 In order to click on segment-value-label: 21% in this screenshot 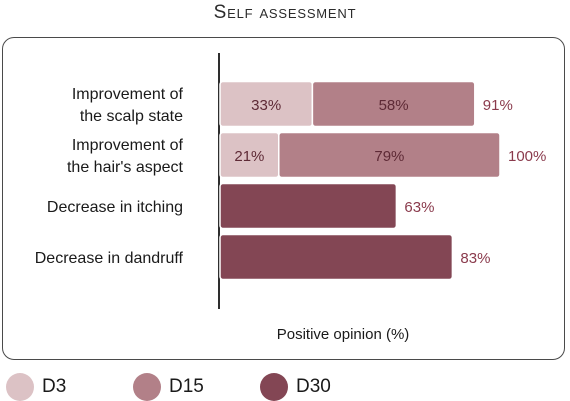, I will do `click(249, 156)`.